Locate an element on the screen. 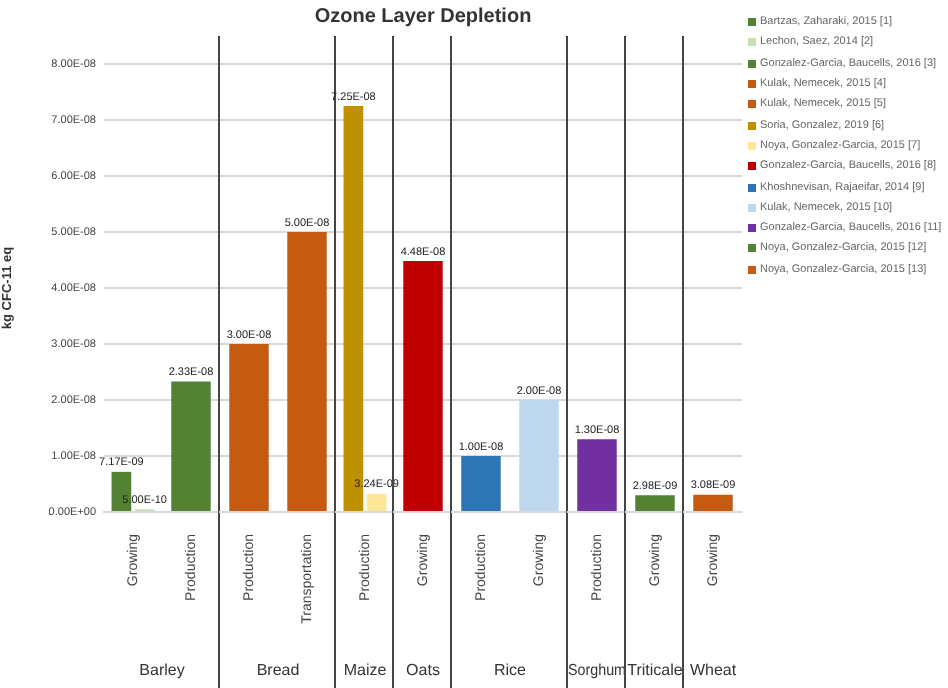 This screenshot has width=948, height=688. chart-title: Ozone Layer Depletion is located at coordinates (423, 18).